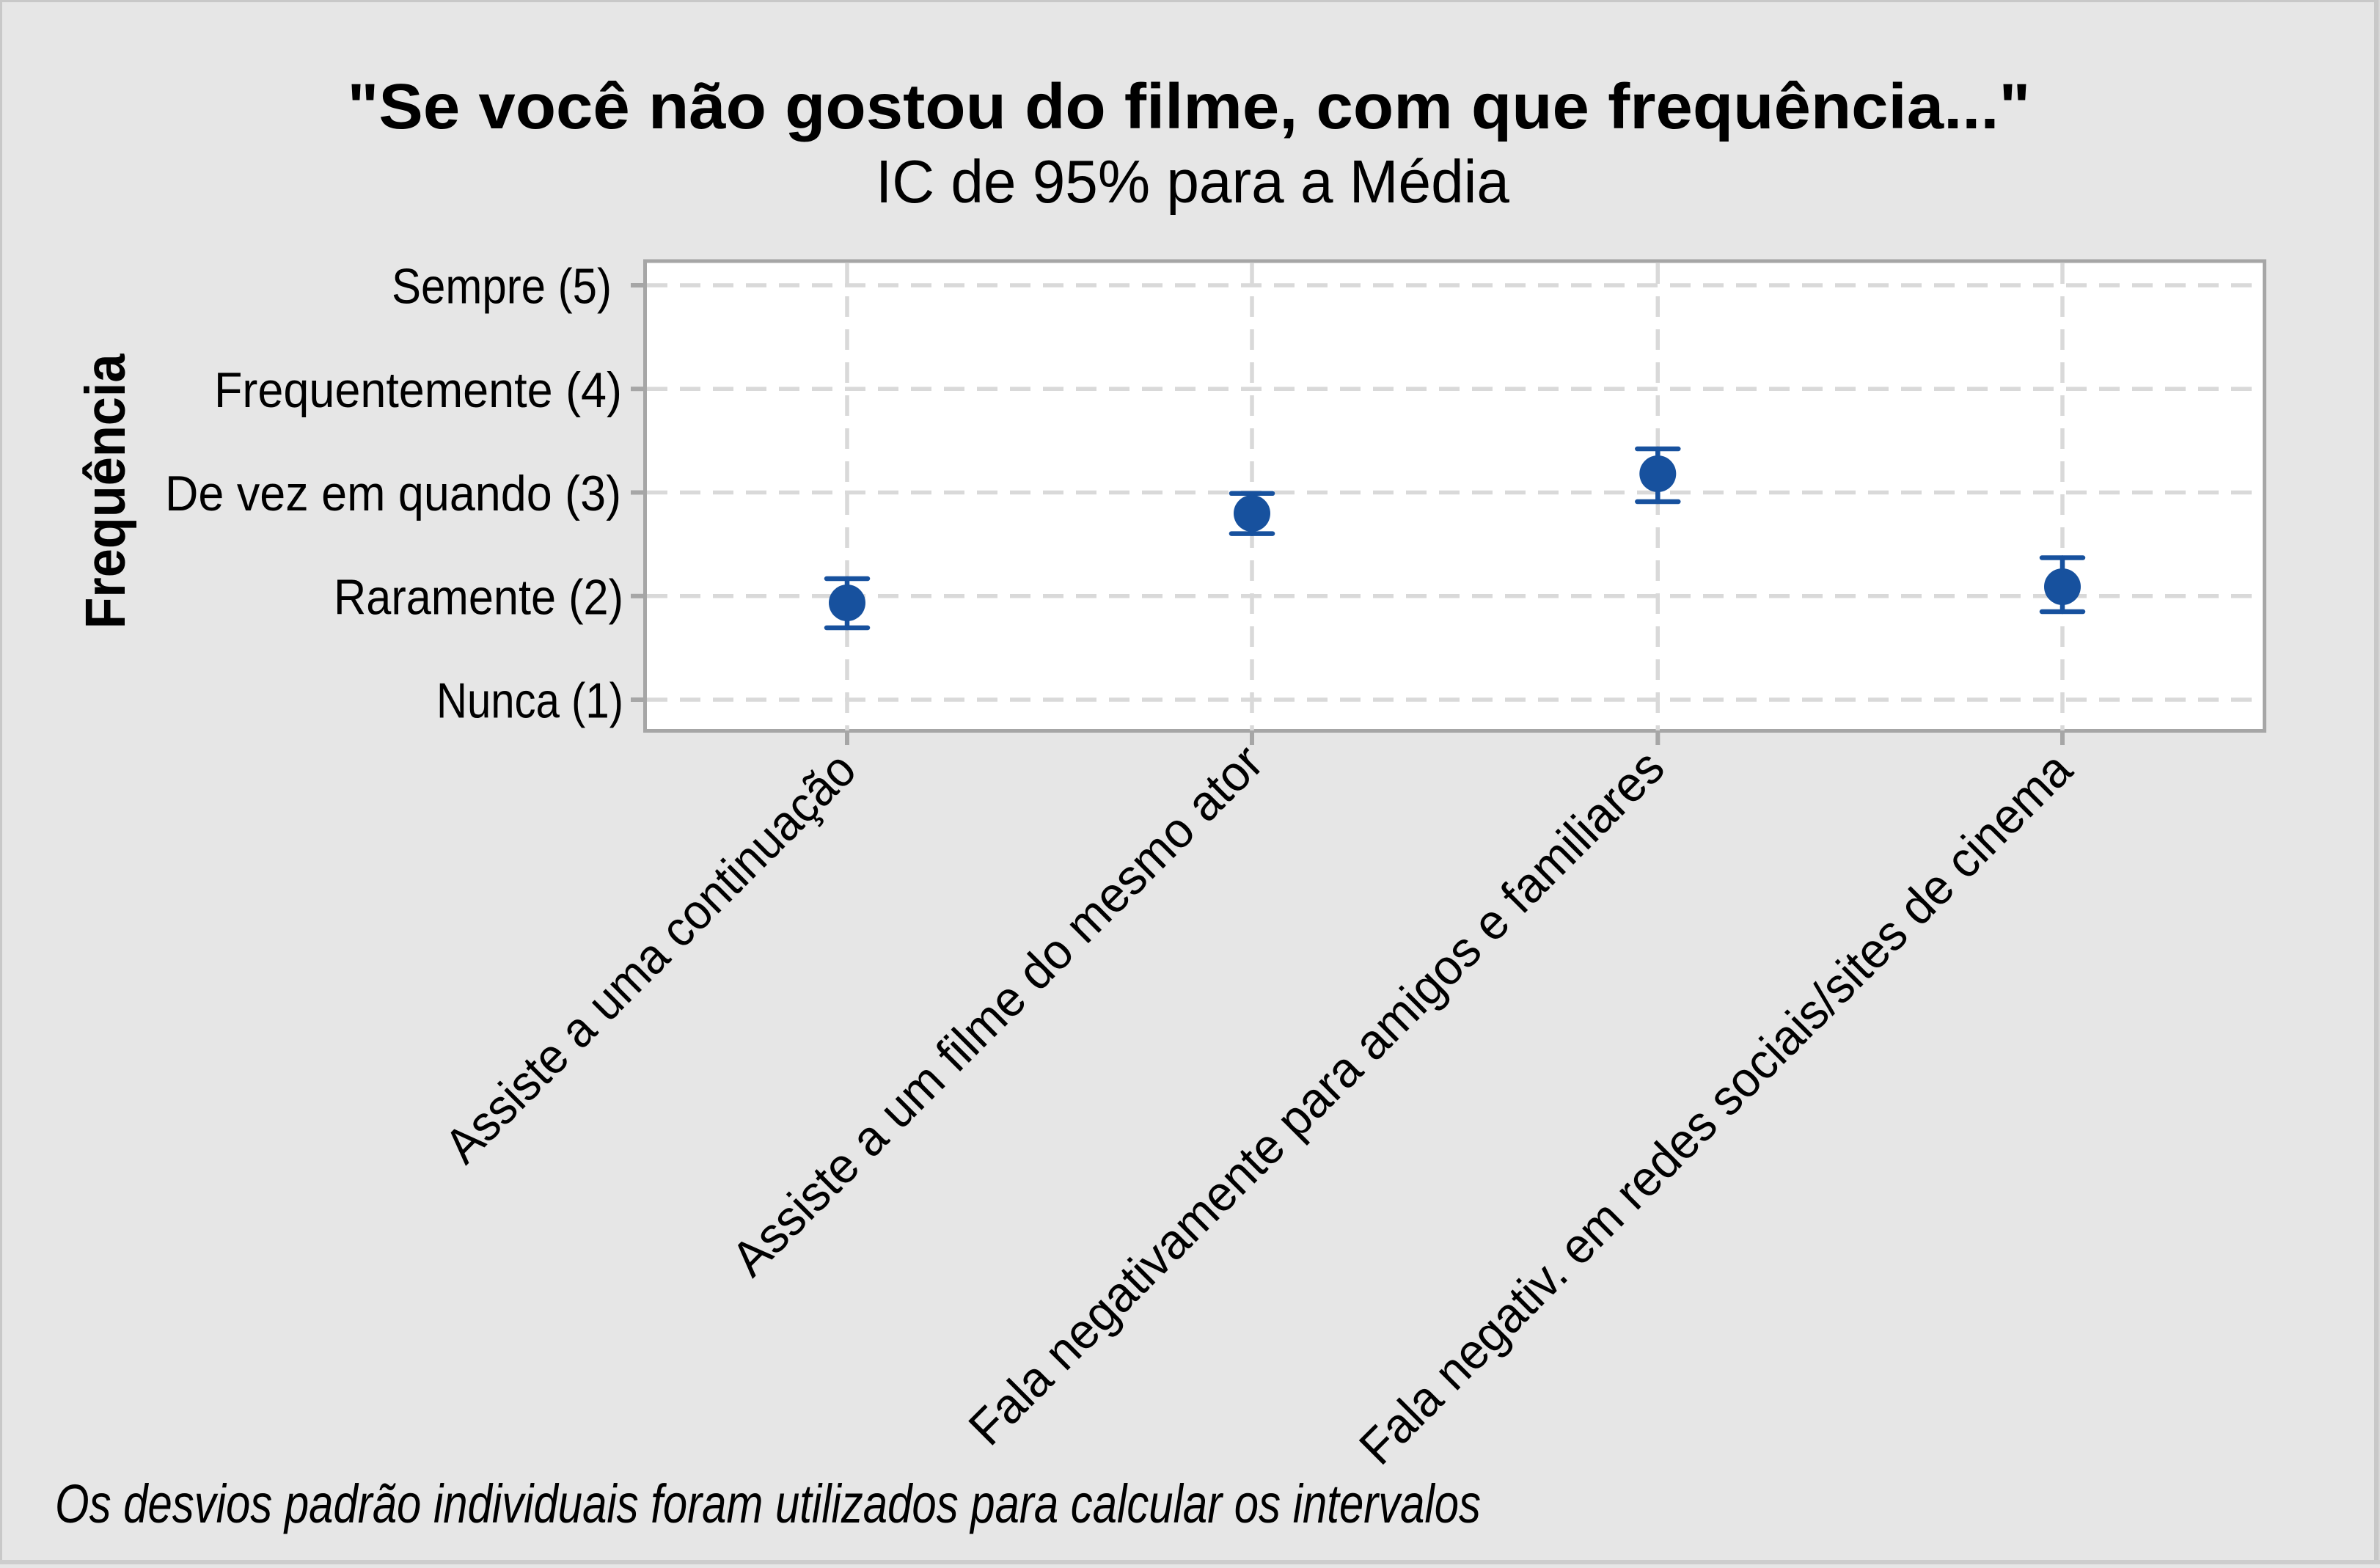 The image size is (2380, 1568). Describe the element at coordinates (418, 390) in the screenshot. I see `svg-text: Frequentemente (4)` at that location.